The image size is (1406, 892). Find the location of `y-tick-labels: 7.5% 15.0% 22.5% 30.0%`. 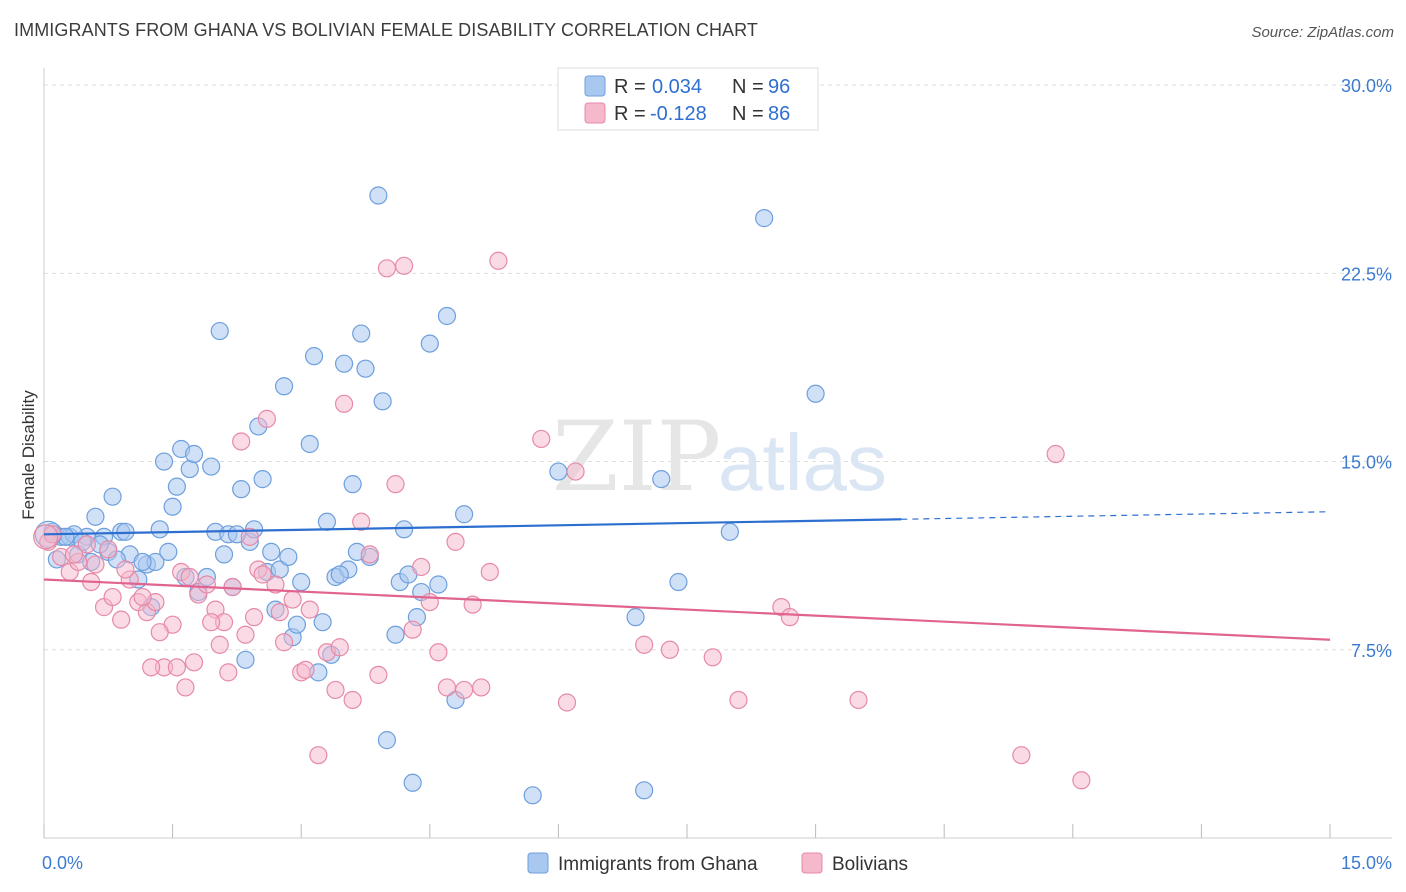

y-tick-labels: 7.5% 15.0% 22.5% 30.0% is located at coordinates (1366, 368).